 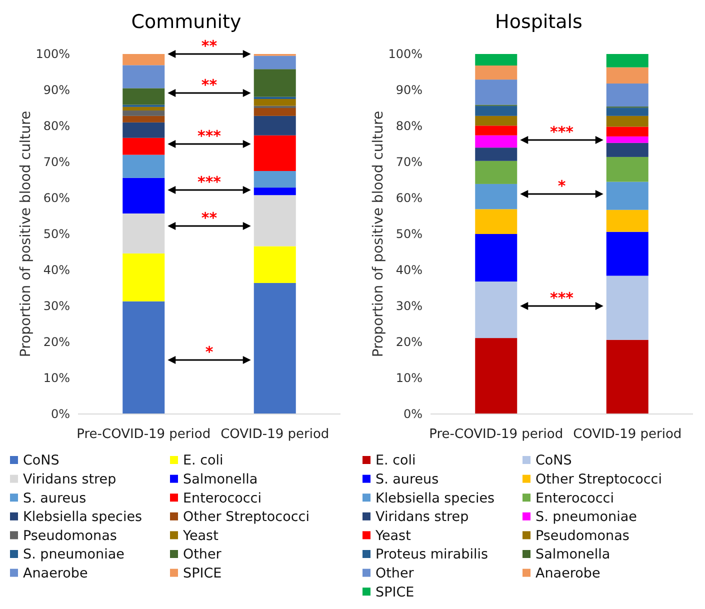 I want to click on y-axis-title: Proportion of positive blood culture, so click(x=378, y=234).